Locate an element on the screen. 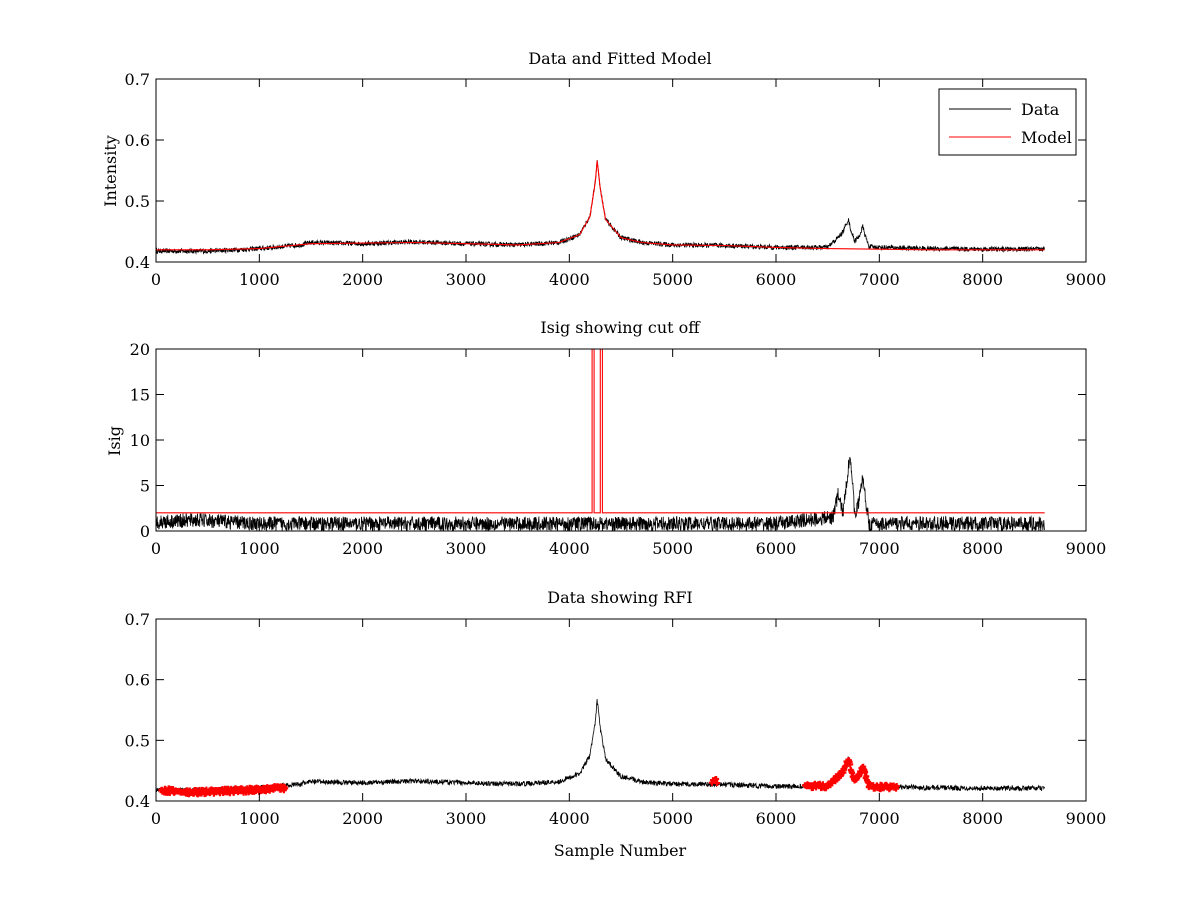  panel-2-title: Isig showing cut off is located at coordinates (620, 327).